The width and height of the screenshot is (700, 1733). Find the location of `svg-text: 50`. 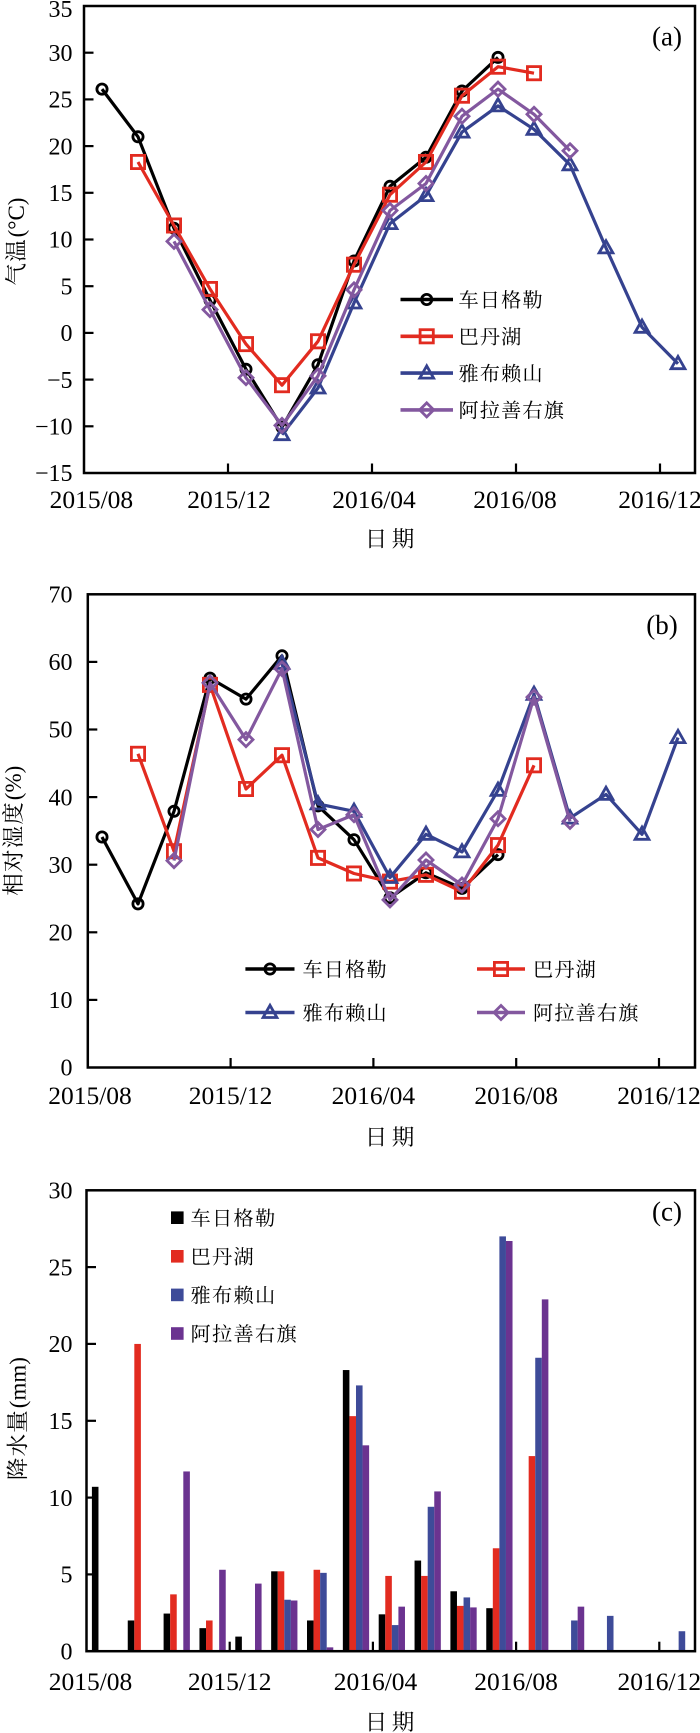

svg-text: 50 is located at coordinates (61, 731).